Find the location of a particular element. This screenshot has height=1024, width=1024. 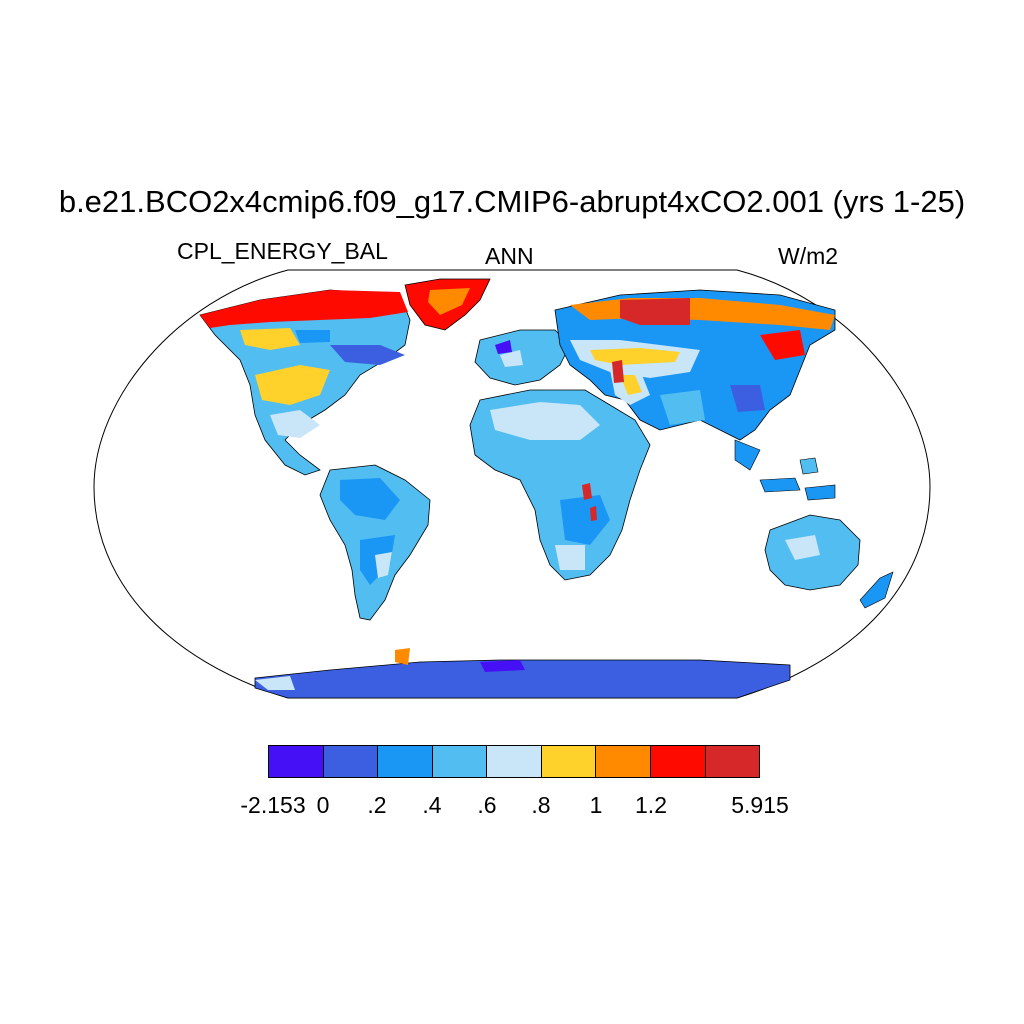

colorbar-label: -2.153 is located at coordinates (273, 805).